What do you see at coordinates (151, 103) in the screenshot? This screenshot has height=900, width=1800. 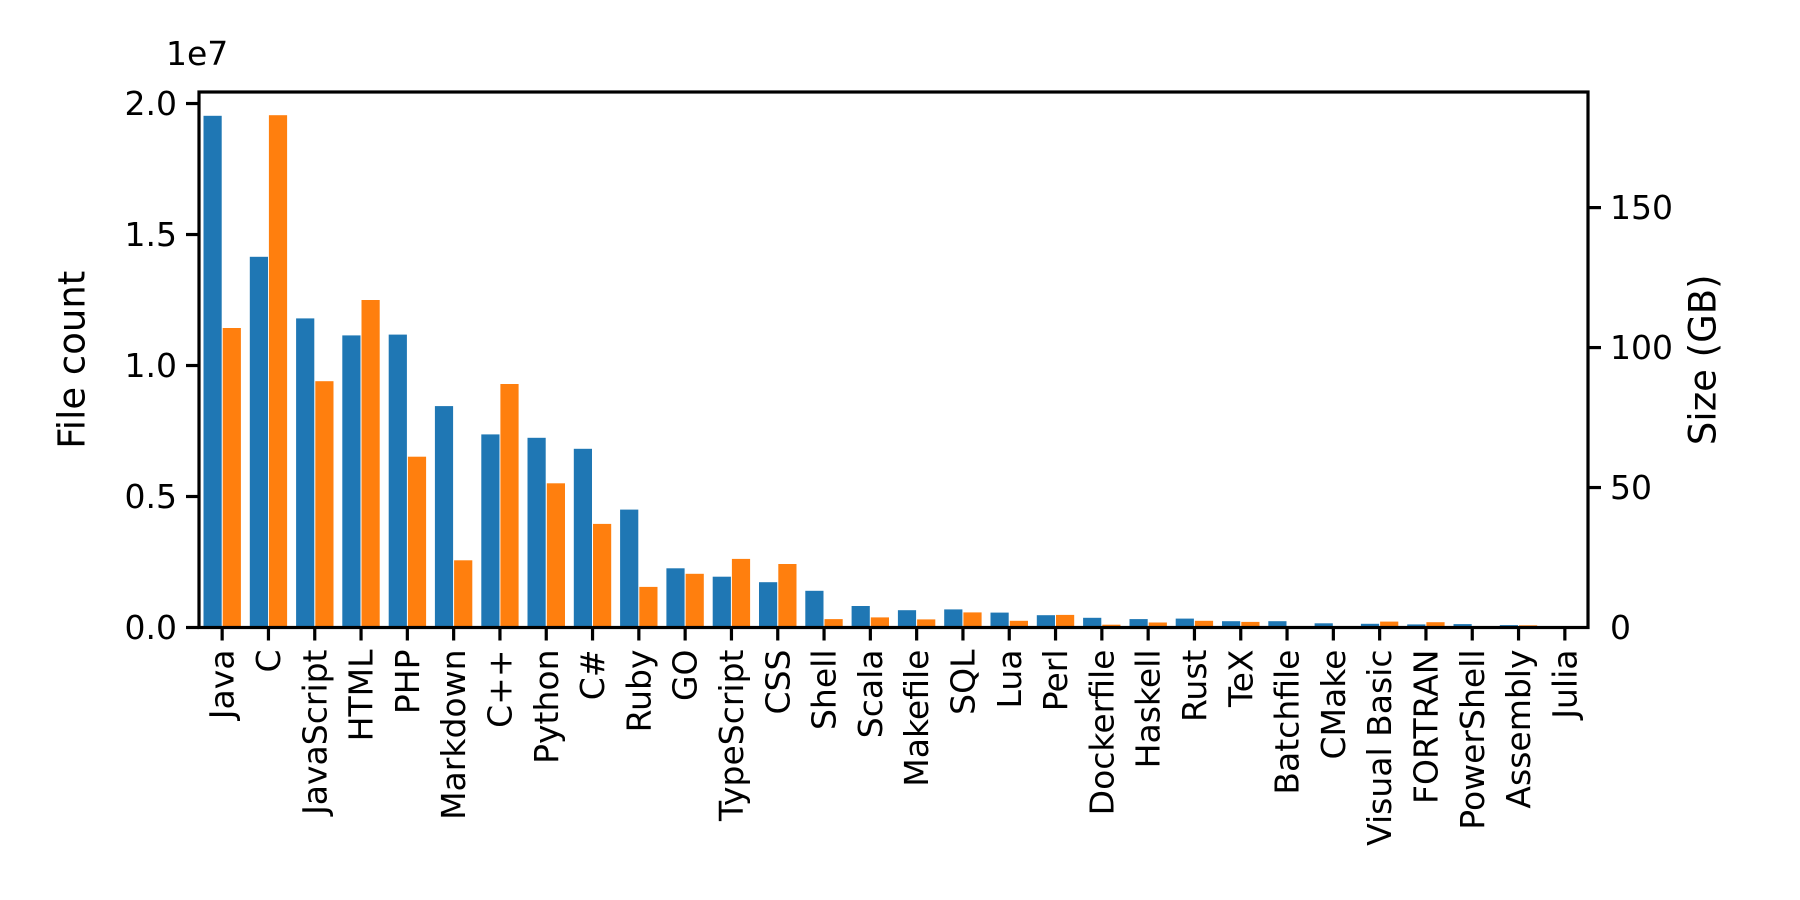 I see `left-tick-label: 2.0` at bounding box center [151, 103].